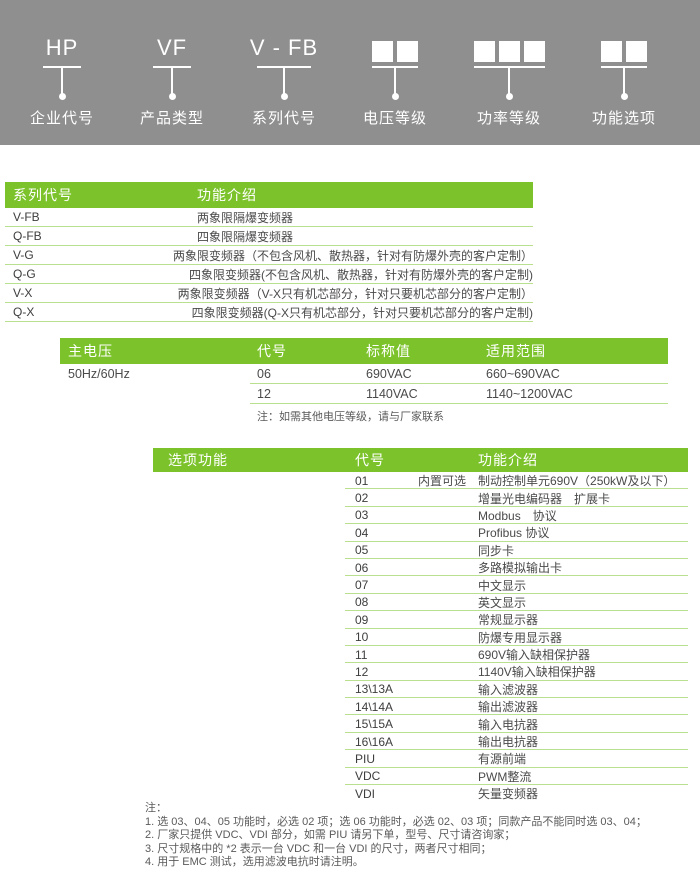 This screenshot has height=892, width=700. I want to click on table-row: 06 多路模拟输出卡, so click(420, 568).